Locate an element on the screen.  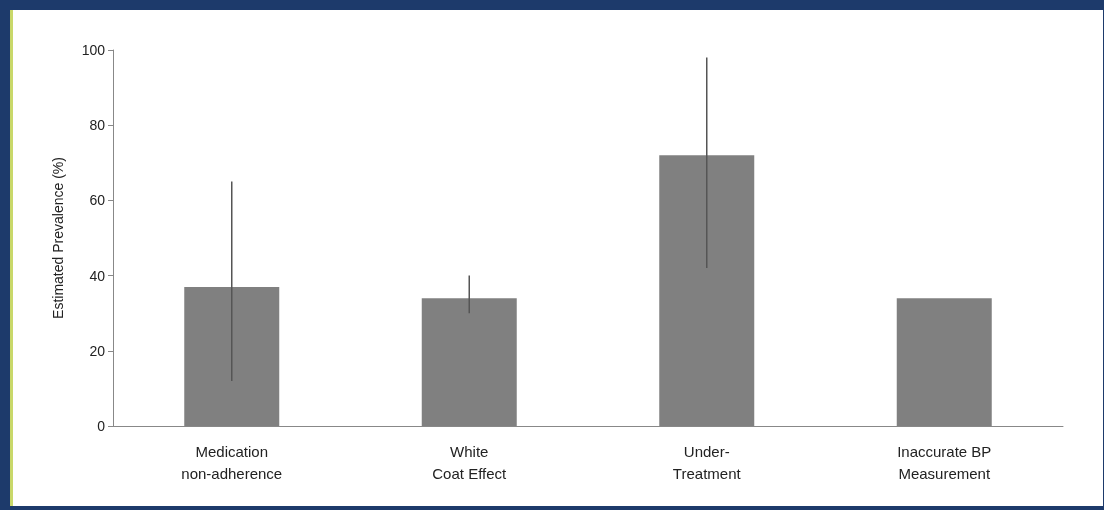
x-tick-label: Medication non-adherence is located at coordinates (232, 462).